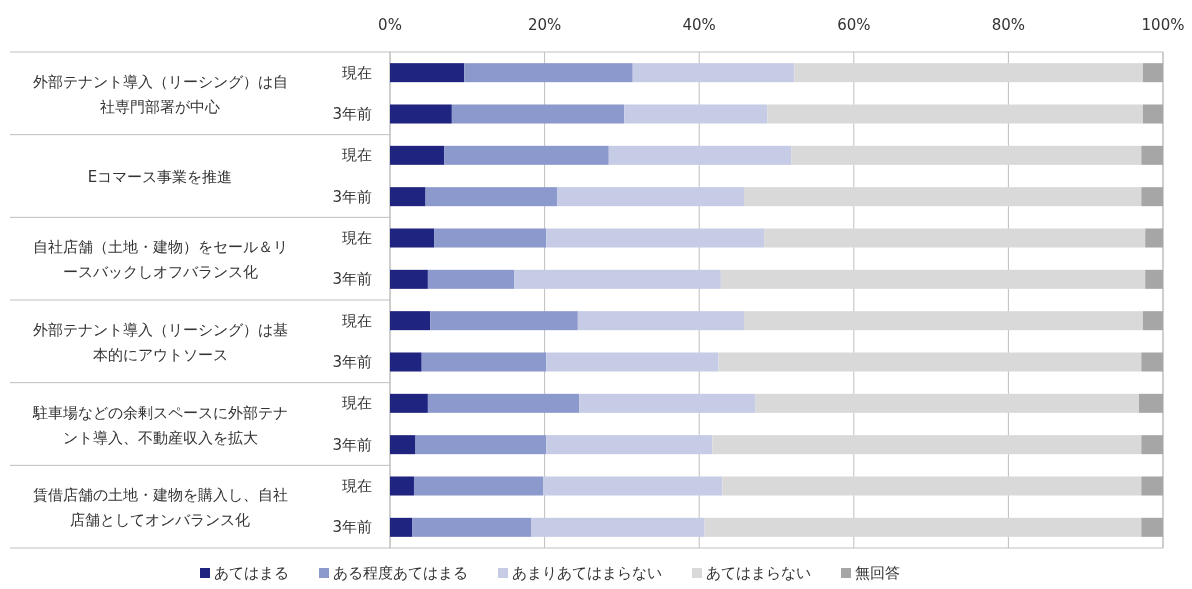  Describe the element at coordinates (1163, 25) in the screenshot. I see `x-tick-label: 100%` at that location.